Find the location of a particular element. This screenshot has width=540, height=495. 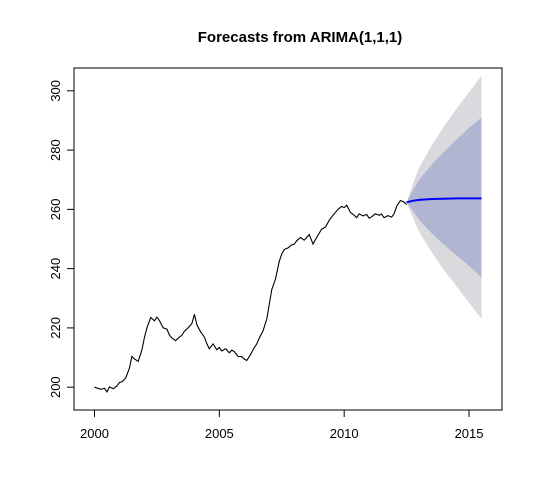

y-tick-label: 260 is located at coordinates (55, 210).